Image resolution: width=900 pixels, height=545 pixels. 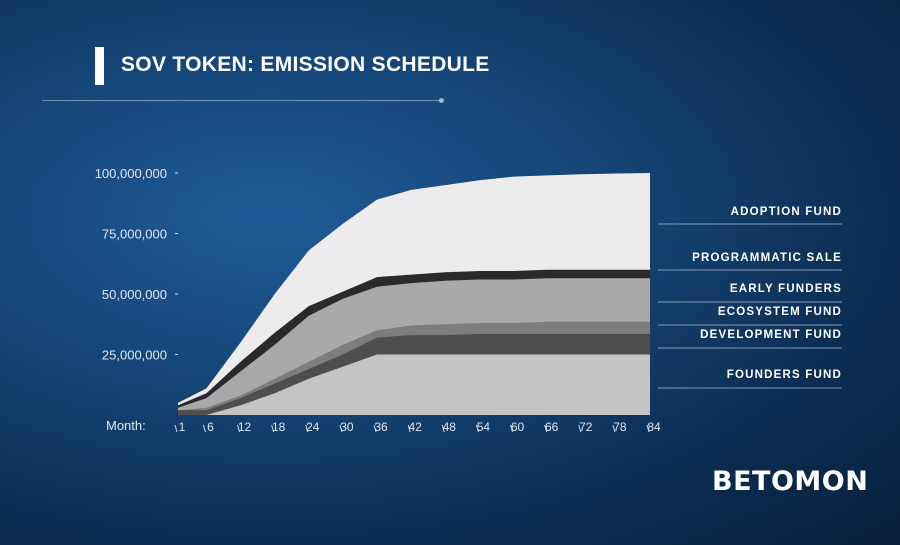 What do you see at coordinates (654, 427) in the screenshot?
I see `x-tick-label: 84` at bounding box center [654, 427].